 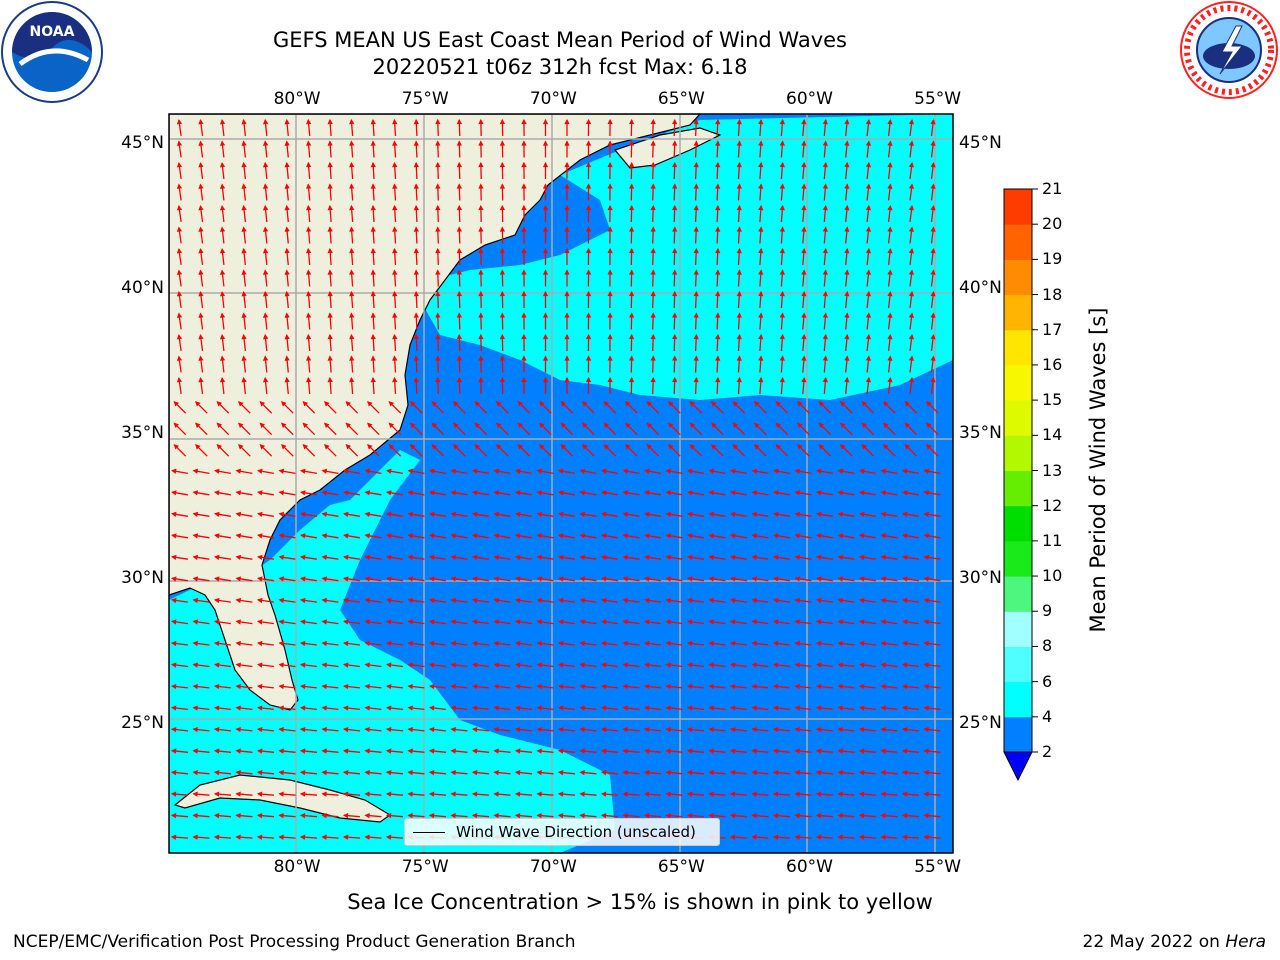 I want to click on lon-label-bottom: 75°W, so click(x=425, y=867).